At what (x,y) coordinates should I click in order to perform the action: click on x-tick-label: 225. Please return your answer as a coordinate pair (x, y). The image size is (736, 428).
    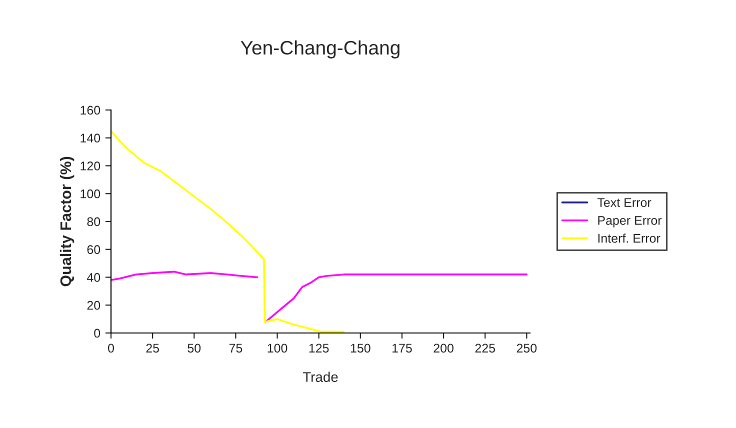
    Looking at the image, I should click on (485, 348).